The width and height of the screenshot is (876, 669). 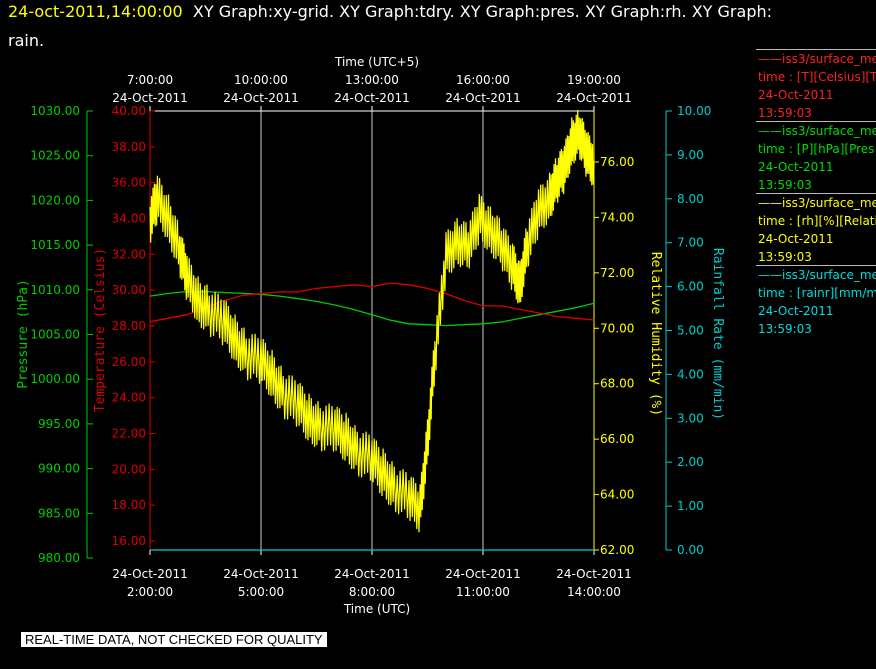 What do you see at coordinates (594, 80) in the screenshot?
I see `top-tick-time: 19:00:00` at bounding box center [594, 80].